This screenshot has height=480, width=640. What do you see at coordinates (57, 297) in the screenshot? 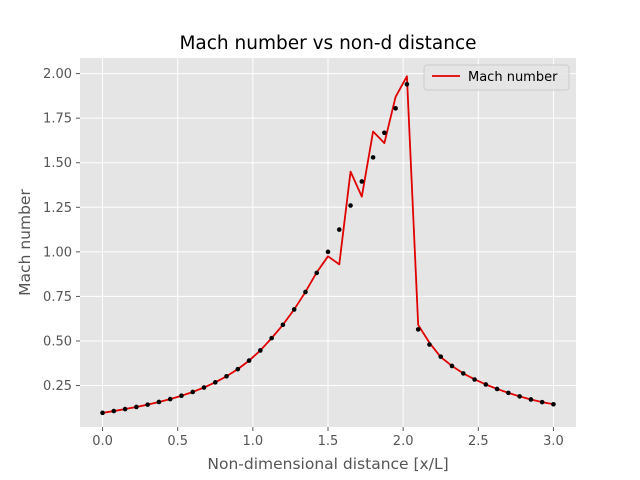
I see `y-tick-label: 0.75` at bounding box center [57, 297].